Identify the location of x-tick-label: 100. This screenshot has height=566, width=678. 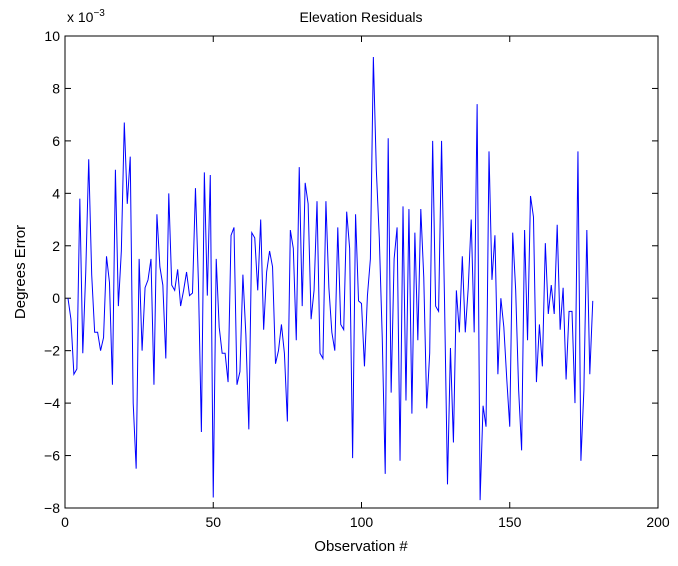
(362, 522).